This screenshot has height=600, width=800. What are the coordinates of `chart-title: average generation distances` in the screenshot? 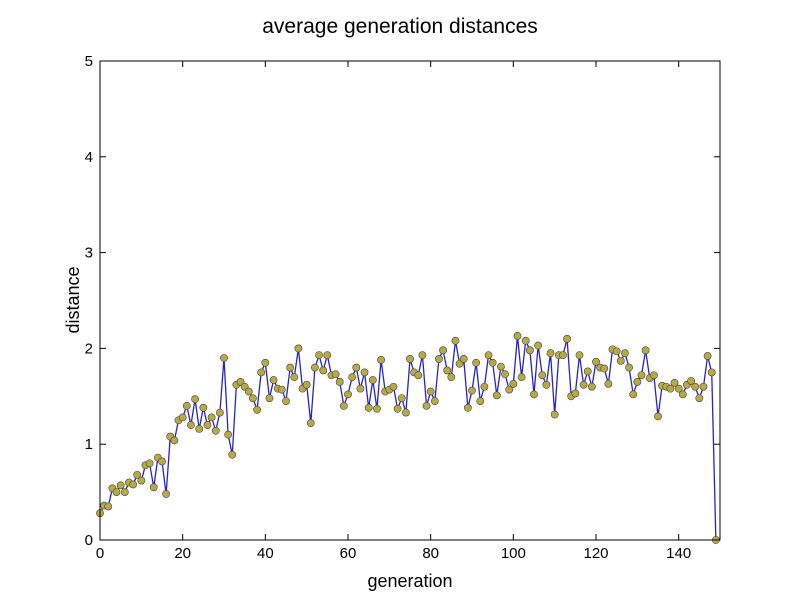 It's located at (400, 26).